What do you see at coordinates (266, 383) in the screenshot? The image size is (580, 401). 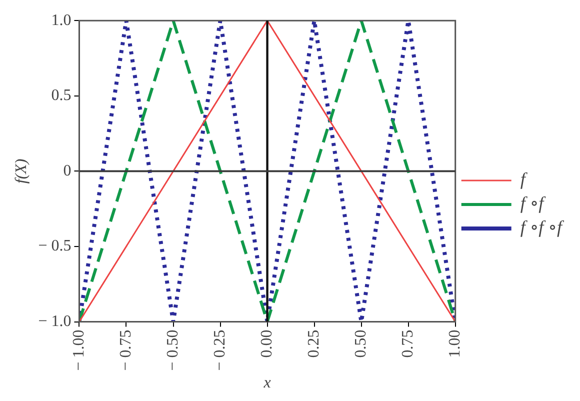 I see `x-axis-title: x` at bounding box center [266, 383].